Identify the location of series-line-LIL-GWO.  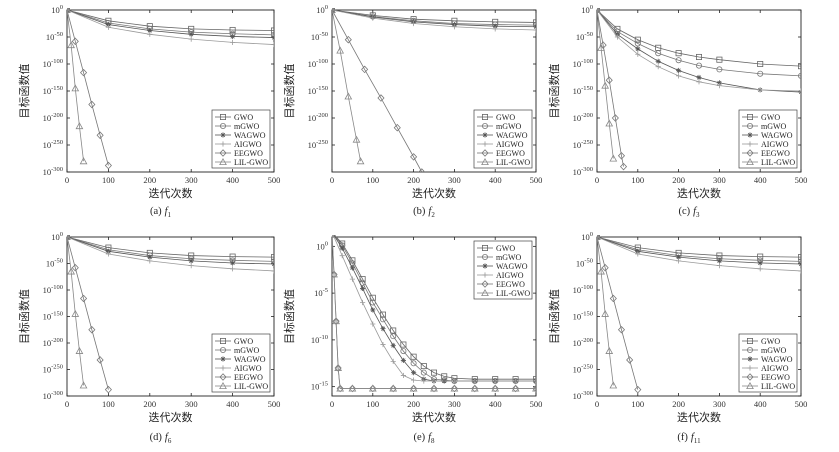
(605, 84).